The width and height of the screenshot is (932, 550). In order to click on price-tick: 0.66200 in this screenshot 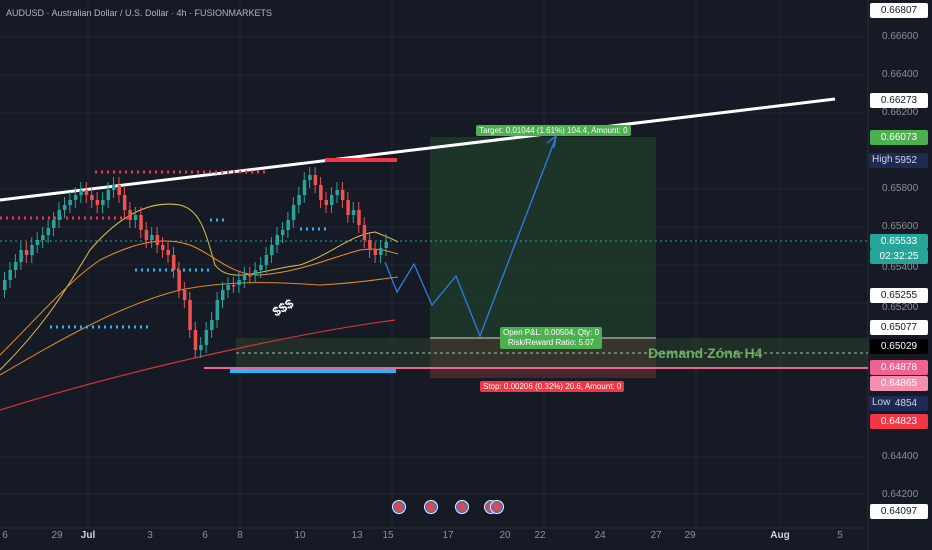, I will do `click(900, 112)`.